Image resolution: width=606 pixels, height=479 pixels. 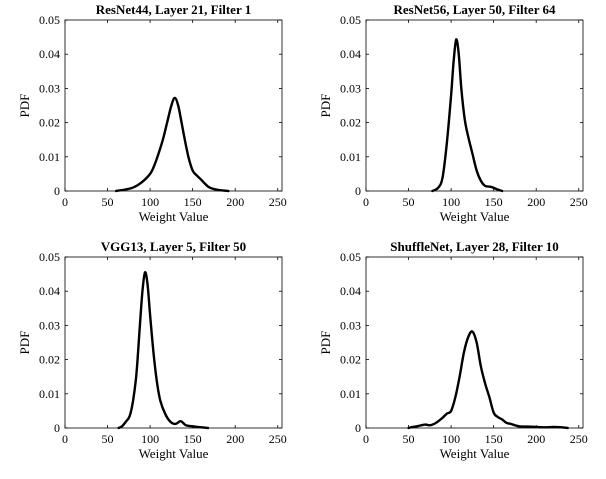 I want to click on chart-title: VGG13, Layer 5, Filter 50, so click(x=173, y=246).